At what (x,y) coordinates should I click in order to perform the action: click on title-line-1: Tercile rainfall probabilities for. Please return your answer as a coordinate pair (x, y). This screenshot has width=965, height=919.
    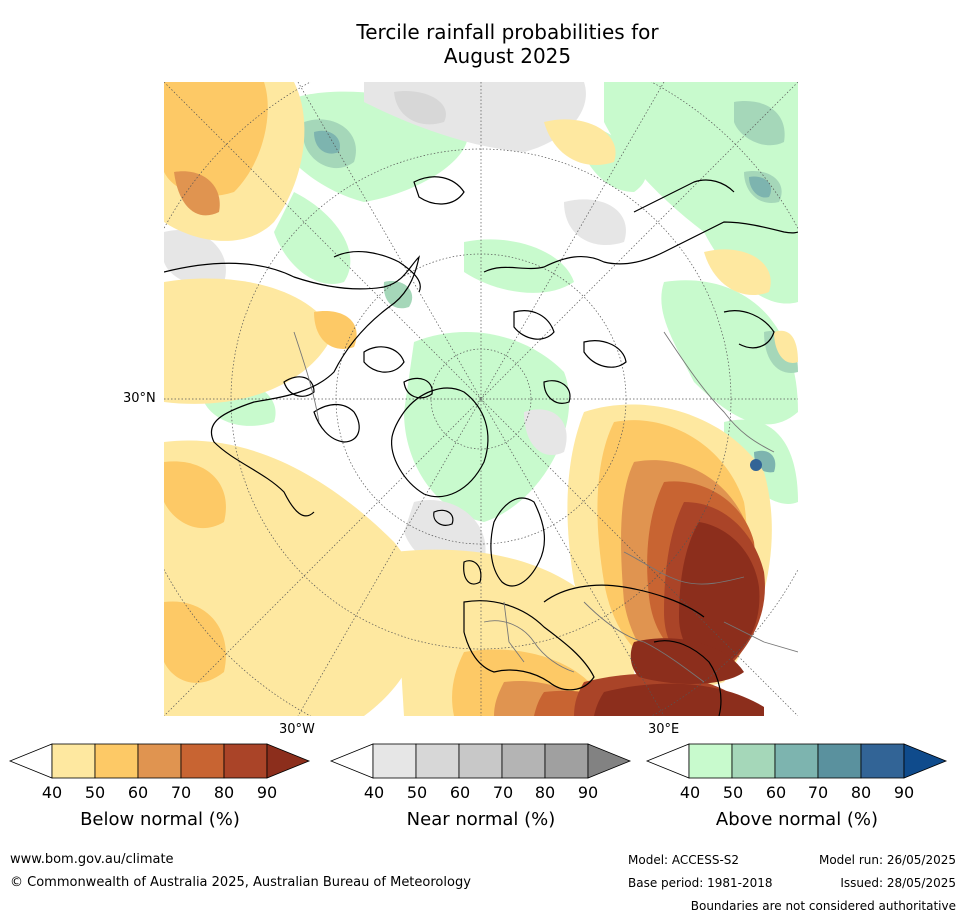
    Looking at the image, I should click on (507, 32).